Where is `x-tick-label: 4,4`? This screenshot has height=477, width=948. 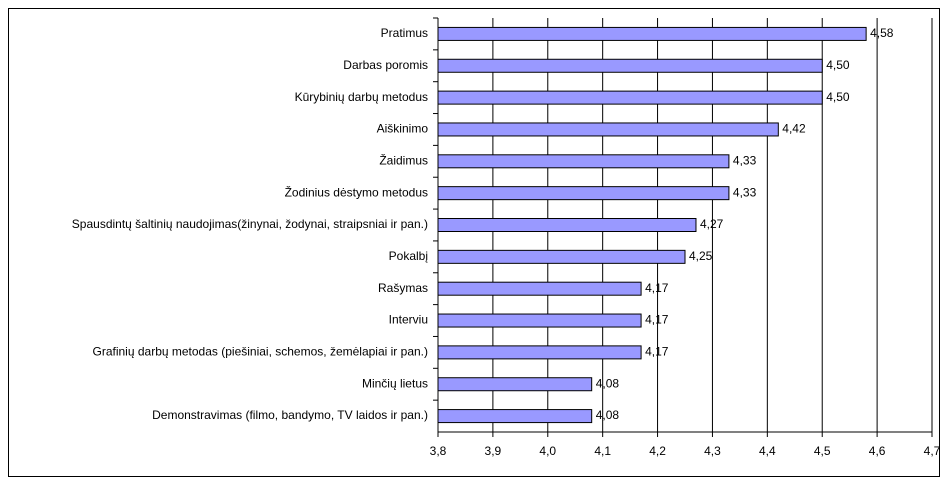 x-tick-label: 4,4 is located at coordinates (767, 451).